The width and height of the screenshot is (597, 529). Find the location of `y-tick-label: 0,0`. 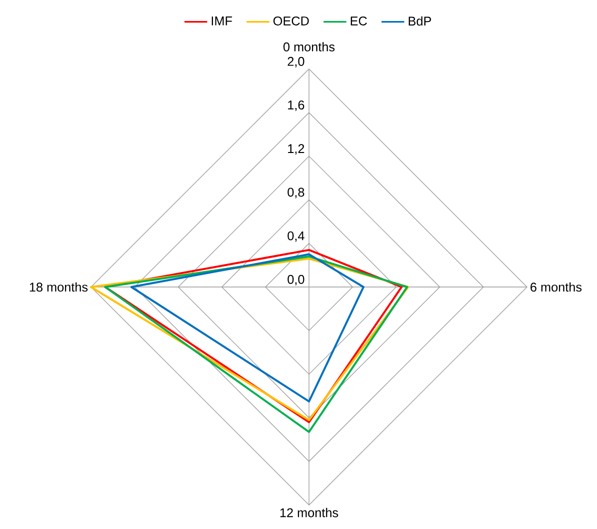

y-tick-label: 0,0 is located at coordinates (296, 280).